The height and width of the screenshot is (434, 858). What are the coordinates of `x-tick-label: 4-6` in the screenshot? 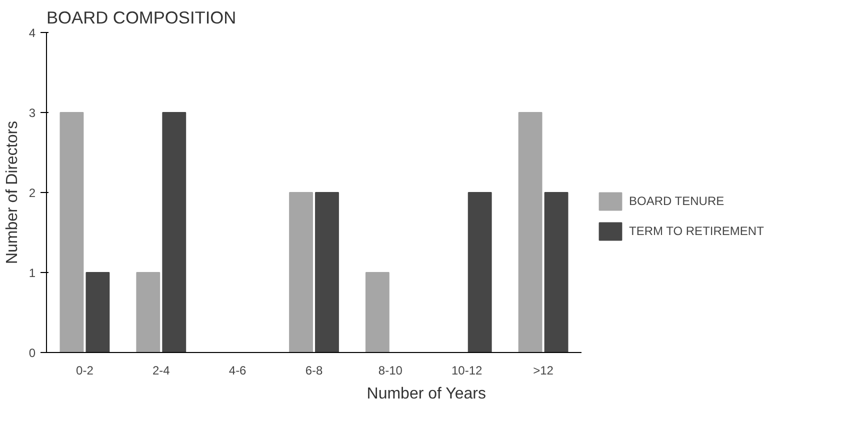 It's located at (237, 371).